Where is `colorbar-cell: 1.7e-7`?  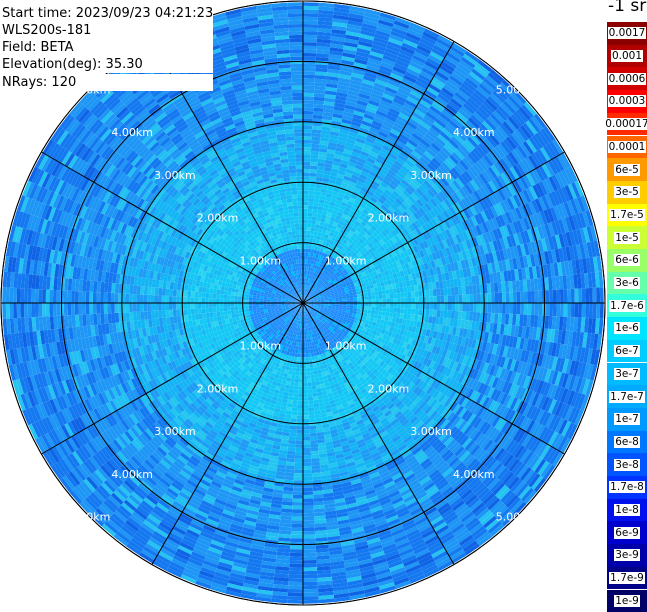
colorbar-cell: 1.7e-7 is located at coordinates (627, 396).